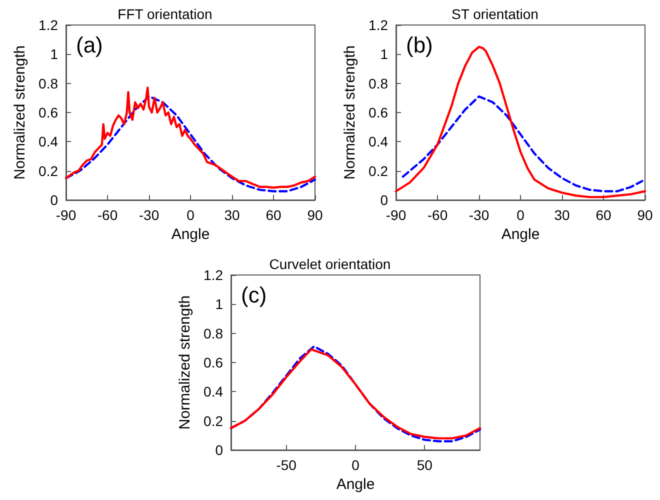 The height and width of the screenshot is (500, 660). I want to click on x-tick-label: -50, so click(286, 465).